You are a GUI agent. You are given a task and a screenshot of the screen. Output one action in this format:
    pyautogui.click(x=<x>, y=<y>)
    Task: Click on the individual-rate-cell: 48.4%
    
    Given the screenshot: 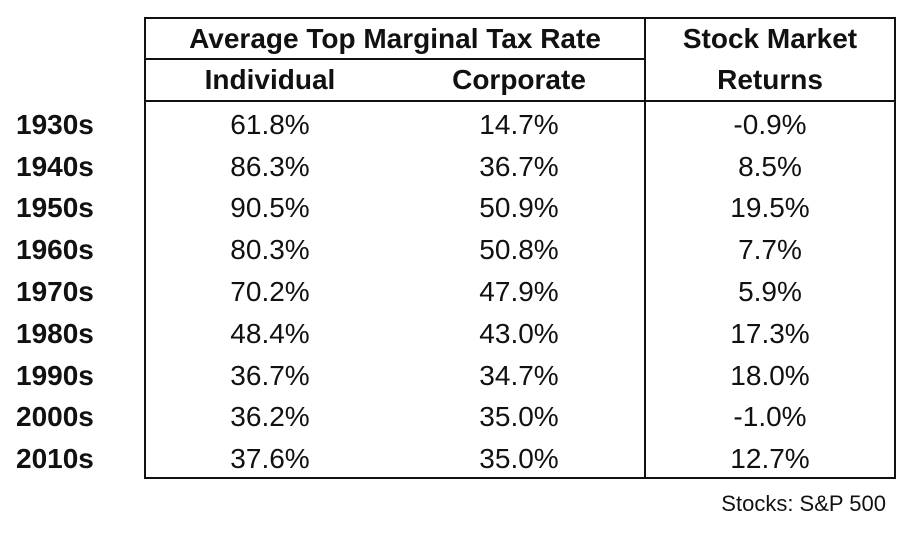 What is the action you would take?
    pyautogui.click(x=270, y=333)
    